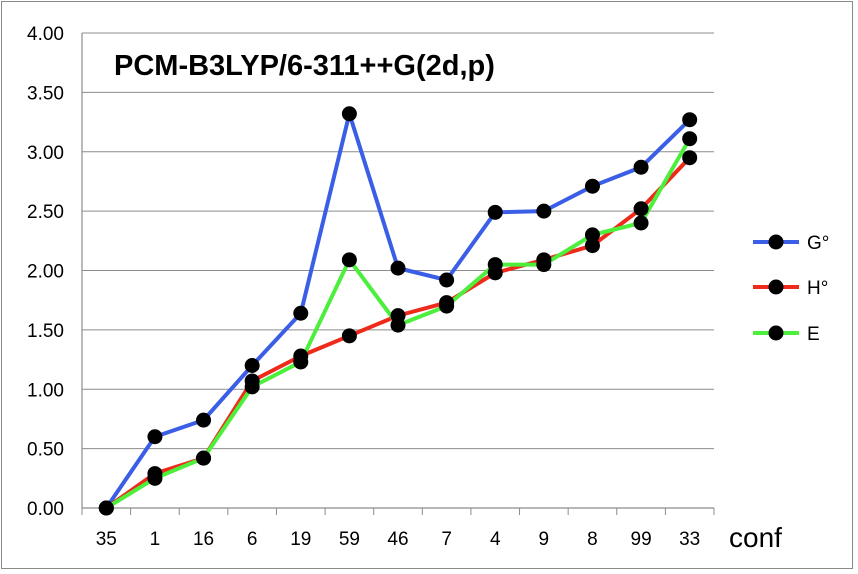 Image resolution: width=858 pixels, height=574 pixels. I want to click on x-tick-label: 4, so click(495, 539).